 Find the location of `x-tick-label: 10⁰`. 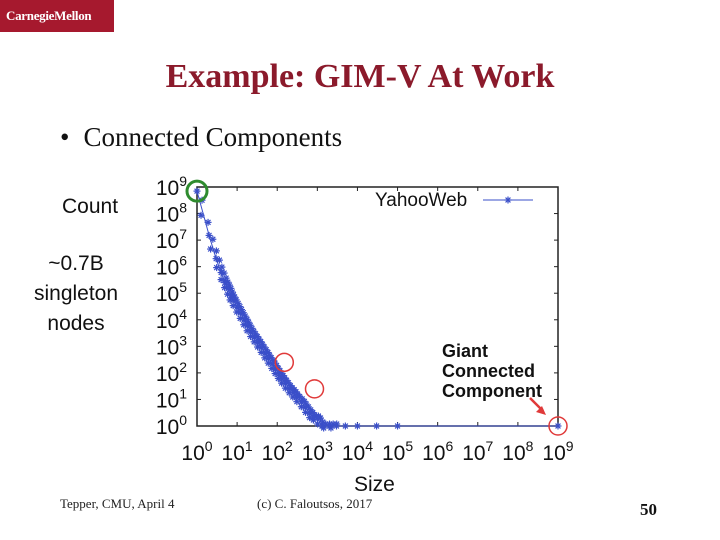

x-tick-label: 10⁰ is located at coordinates (196, 451).